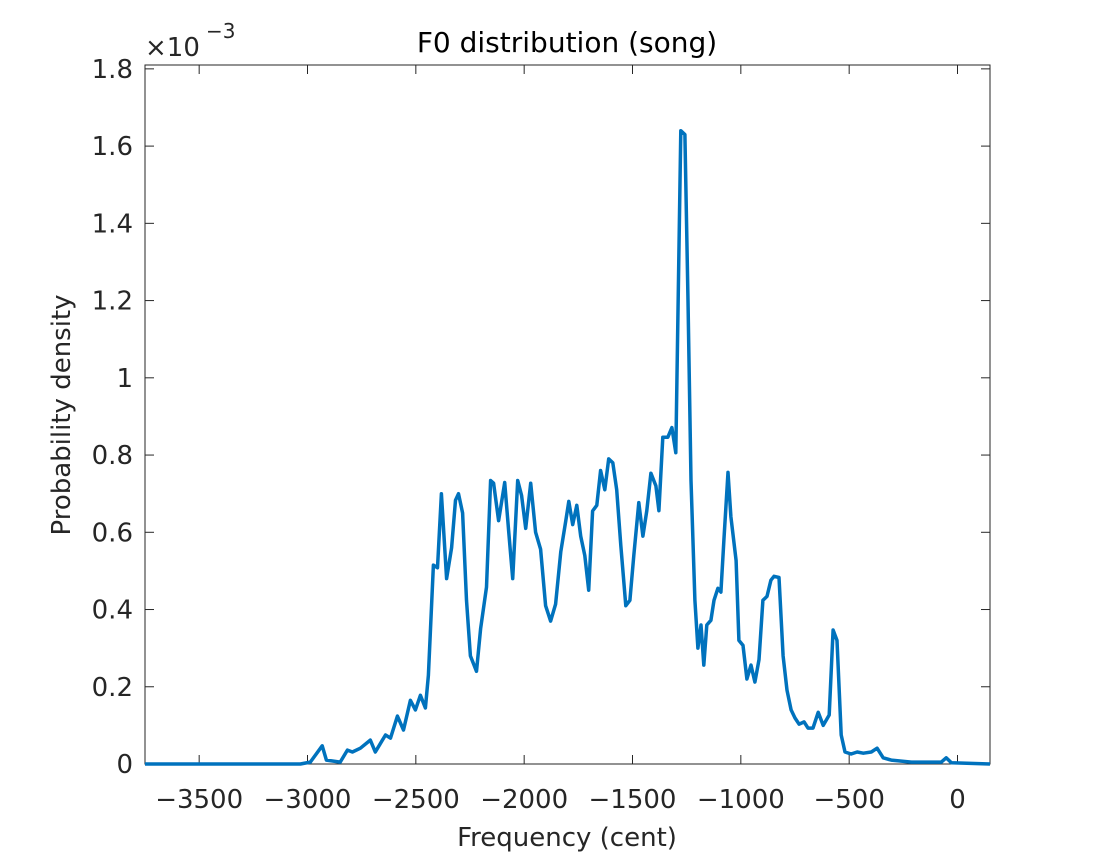  I want to click on x-tick-label: −3500, so click(199, 800).